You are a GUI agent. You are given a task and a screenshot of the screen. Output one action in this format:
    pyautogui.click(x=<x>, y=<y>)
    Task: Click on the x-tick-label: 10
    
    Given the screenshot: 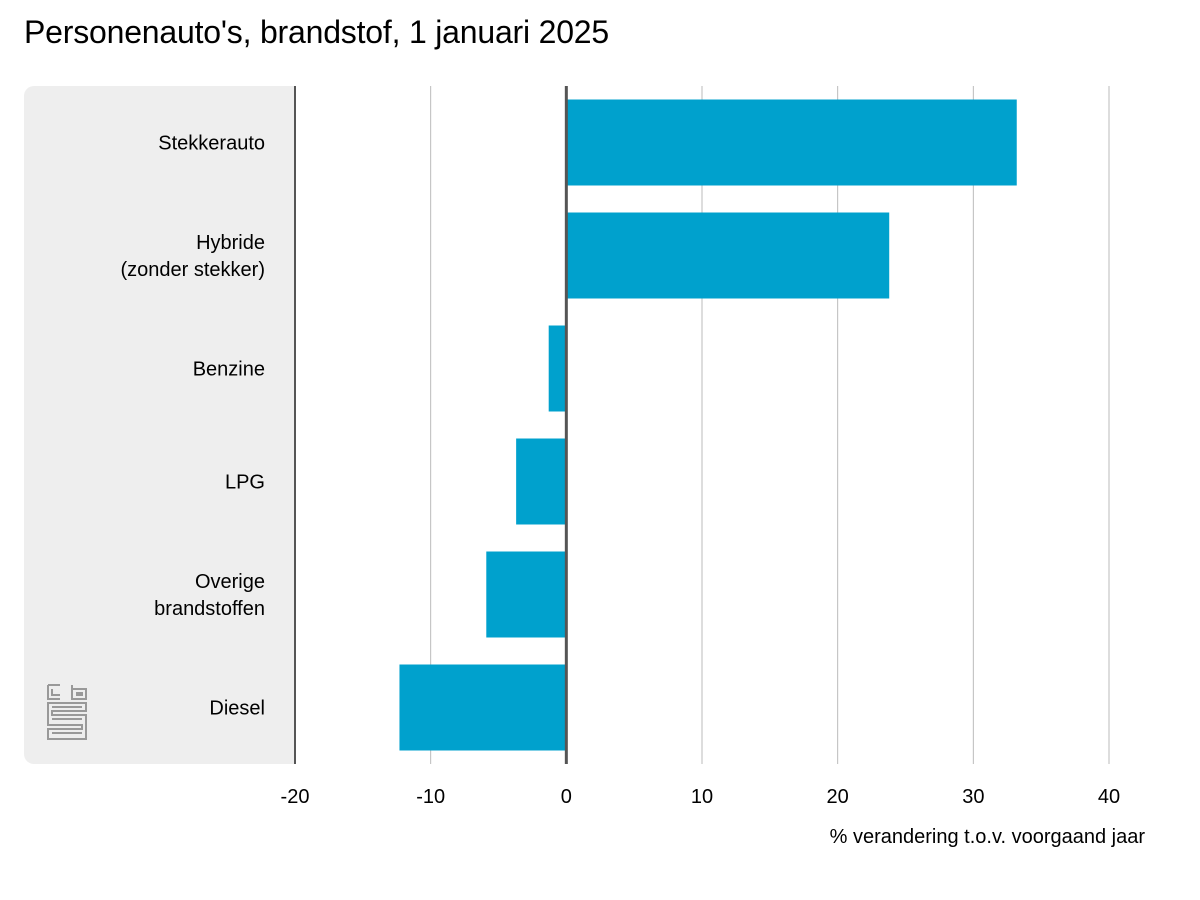 What is the action you would take?
    pyautogui.click(x=702, y=797)
    